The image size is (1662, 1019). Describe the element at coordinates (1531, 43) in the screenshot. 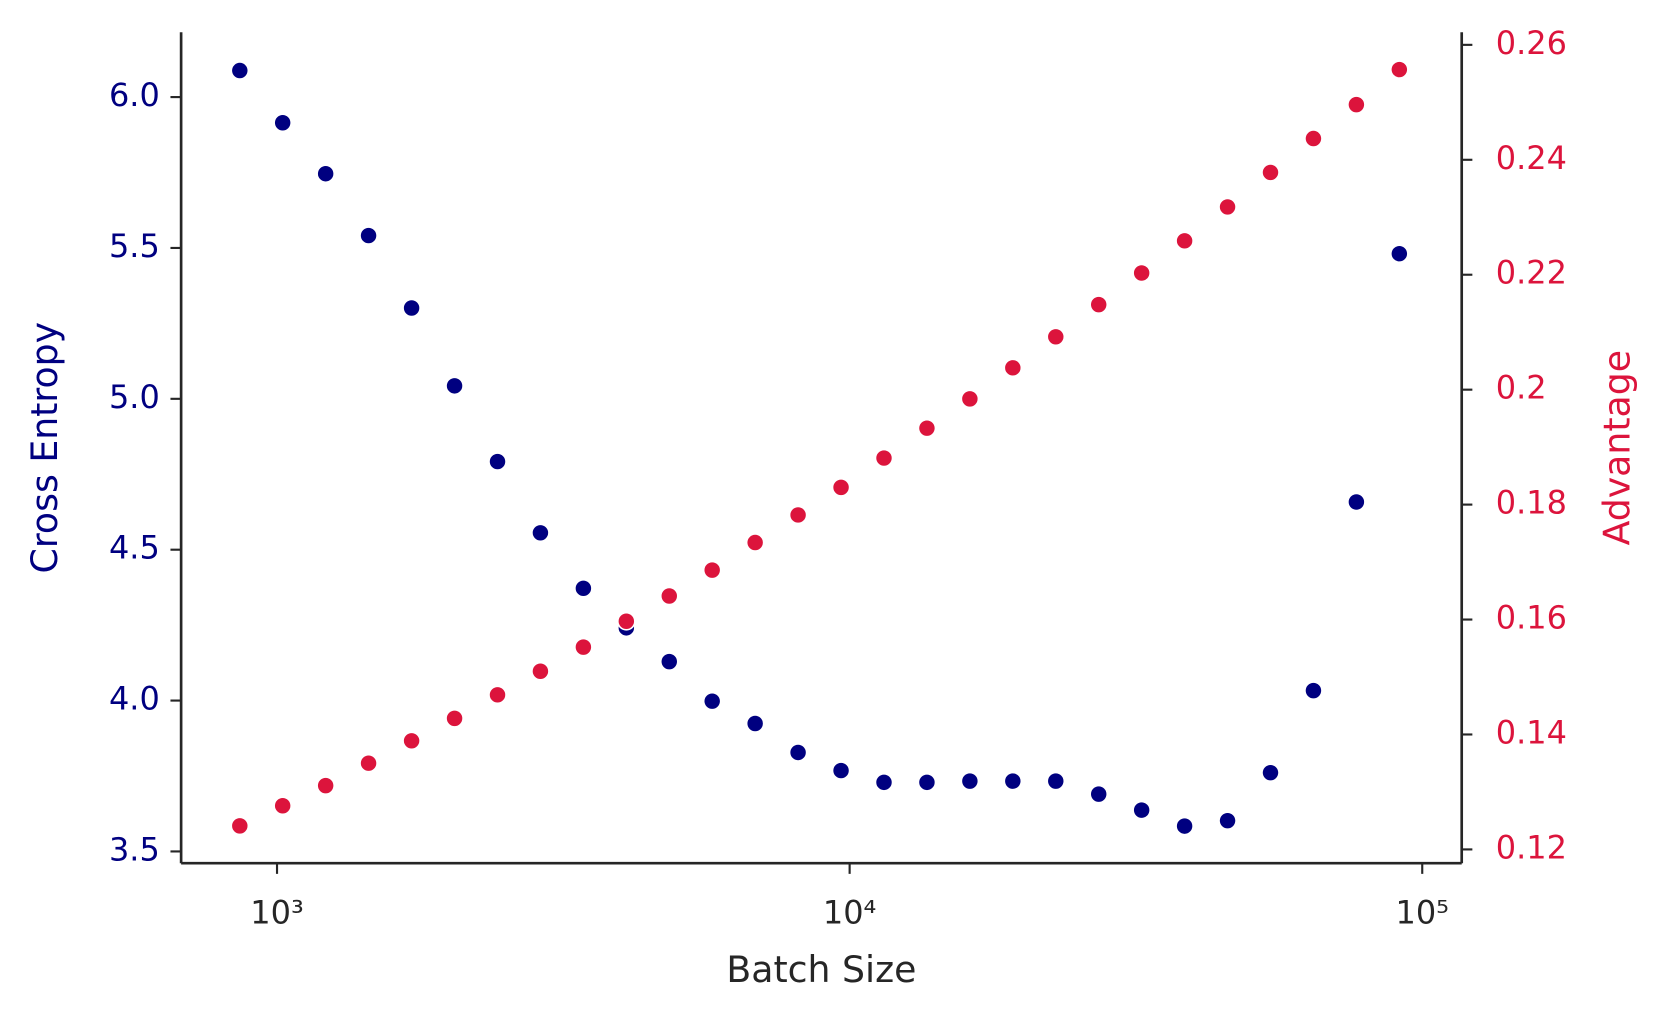

I see `y2-tick-label: 0.26` at that location.